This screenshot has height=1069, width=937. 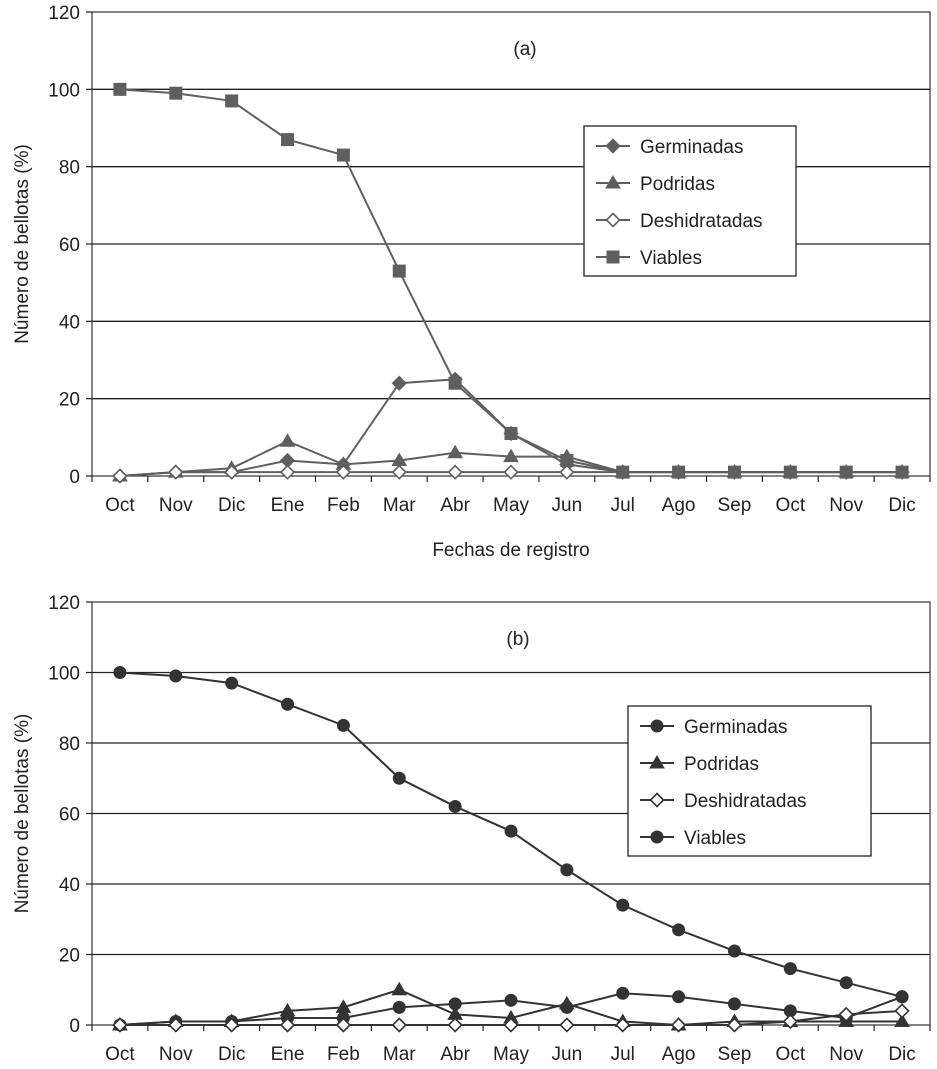 I want to click on chart-title: (b), so click(x=517, y=639).